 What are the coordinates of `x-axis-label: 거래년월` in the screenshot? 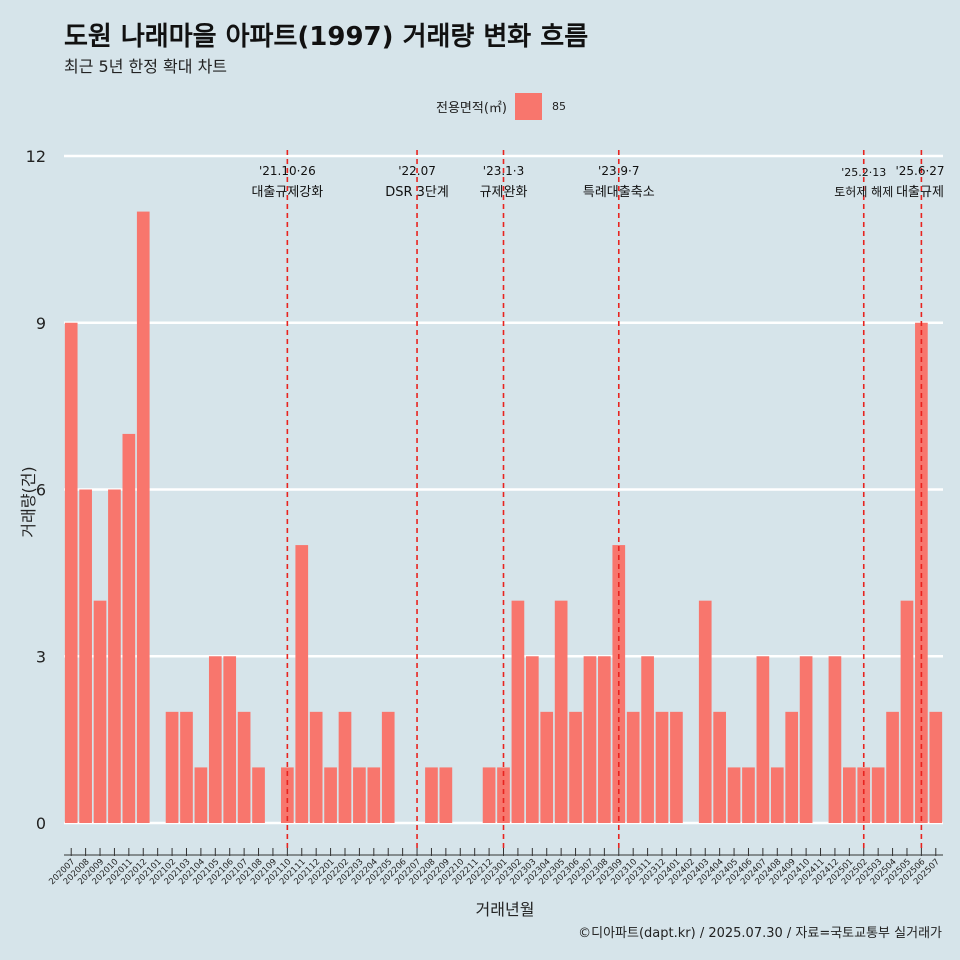 It's located at (505, 909).